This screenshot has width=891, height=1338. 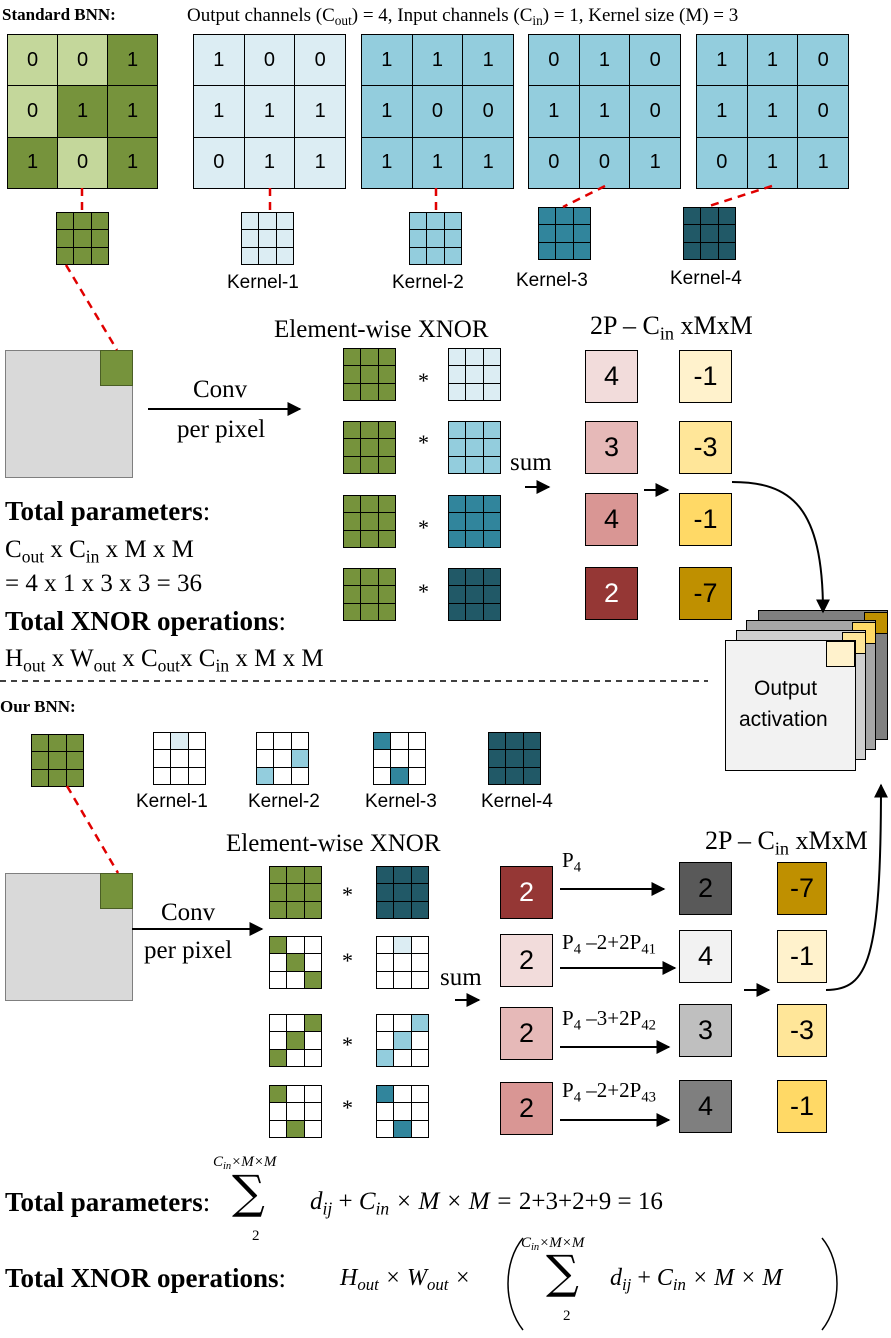 I want to click on formula-title: 2P – Cin xMxM, so click(x=671, y=327).